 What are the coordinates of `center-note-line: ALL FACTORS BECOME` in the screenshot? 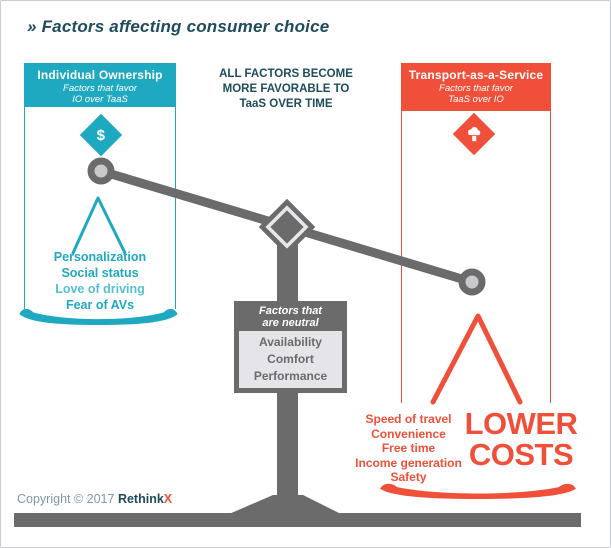 It's located at (286, 74).